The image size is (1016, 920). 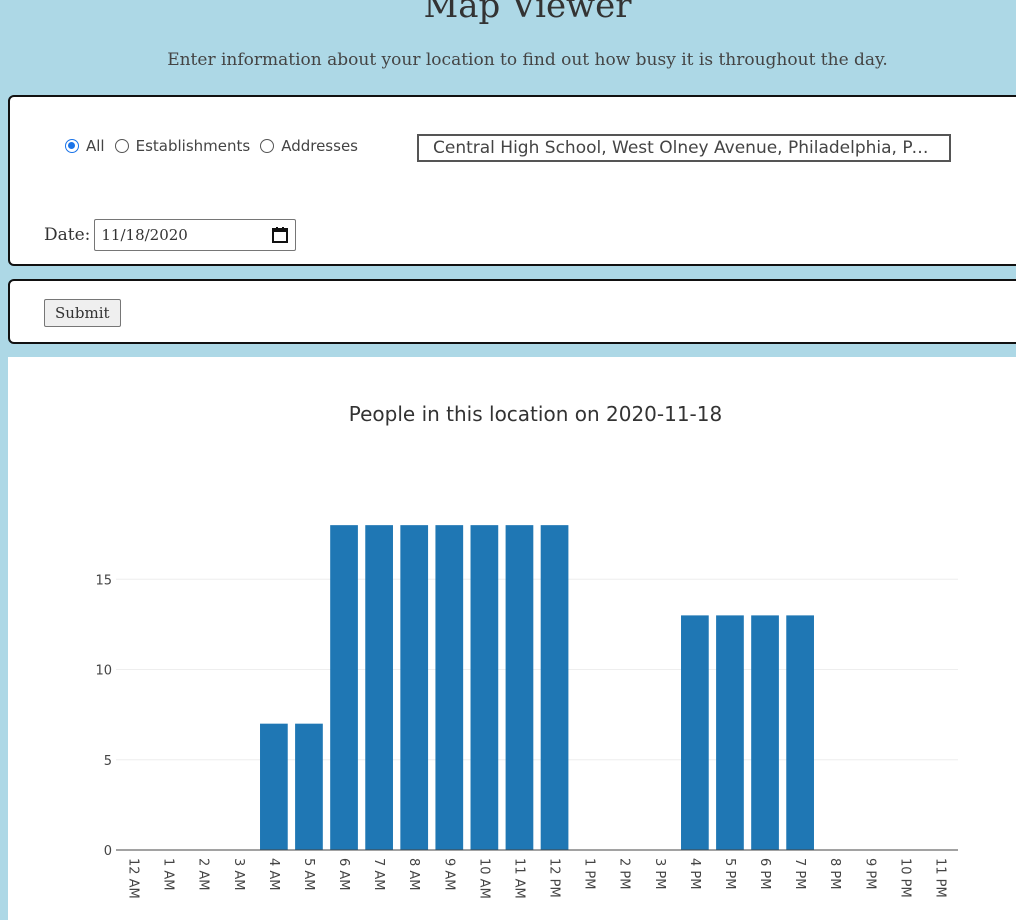 What do you see at coordinates (267, 146) in the screenshot?
I see `radio-addresses-indicator` at bounding box center [267, 146].